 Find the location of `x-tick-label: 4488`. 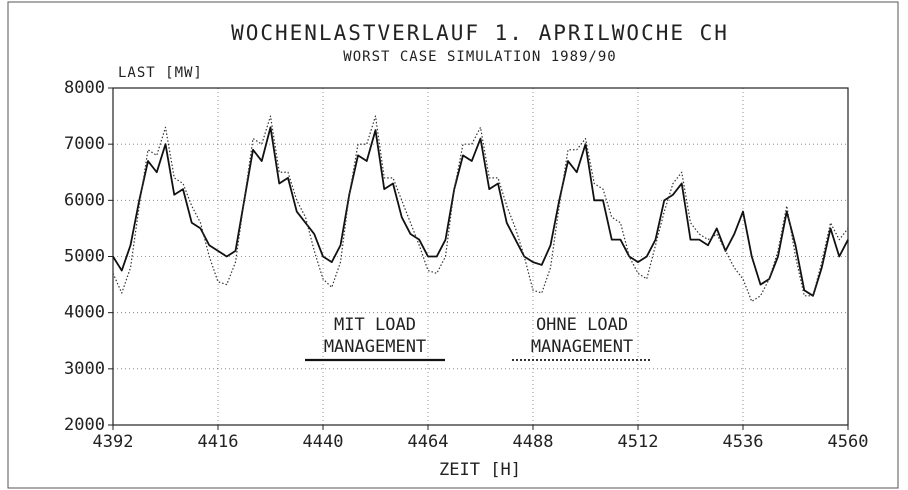

x-tick-label: 4488 is located at coordinates (533, 442).